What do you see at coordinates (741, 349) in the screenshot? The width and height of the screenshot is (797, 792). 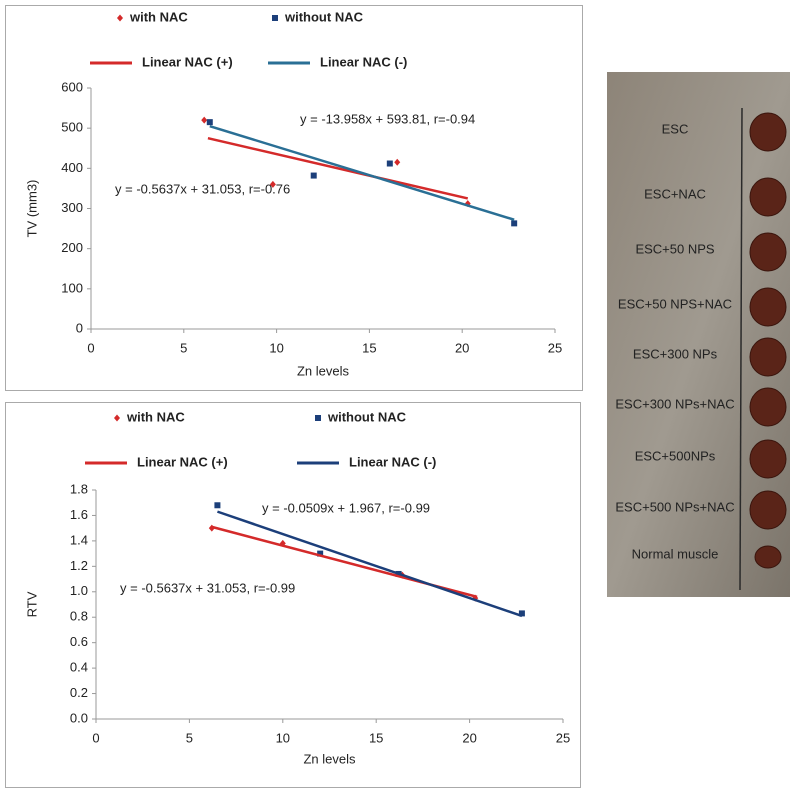 I see `photo-divider` at bounding box center [741, 349].